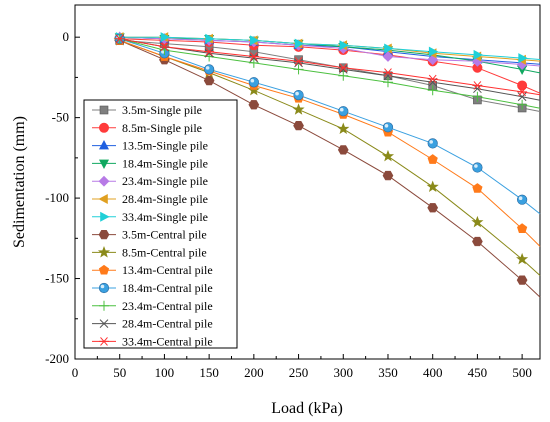  Describe the element at coordinates (165, 163) in the screenshot. I see `legend-label-4: 18.4m-Single pile` at that location.